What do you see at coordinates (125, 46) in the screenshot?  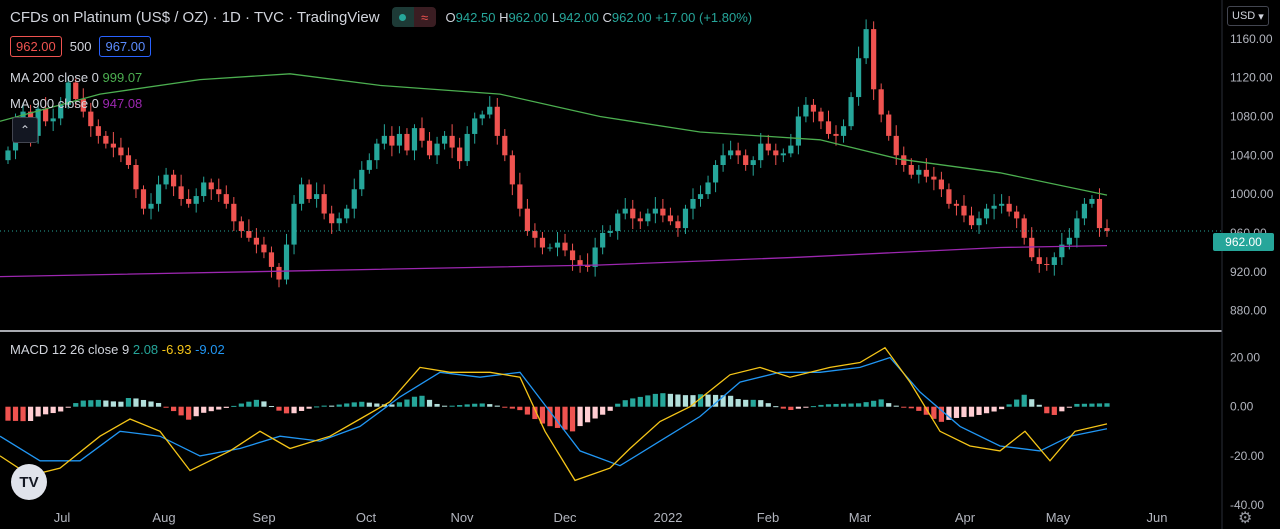 I see `buy-button: 967.00` at bounding box center [125, 46].